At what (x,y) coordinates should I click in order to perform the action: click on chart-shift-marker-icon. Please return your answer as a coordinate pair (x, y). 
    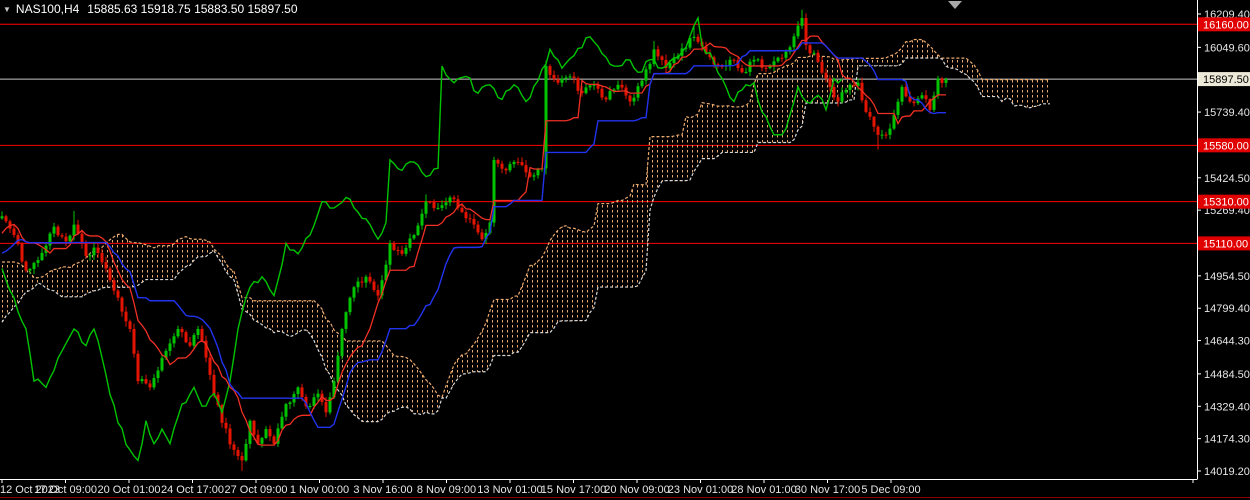
    Looking at the image, I should click on (955, 5).